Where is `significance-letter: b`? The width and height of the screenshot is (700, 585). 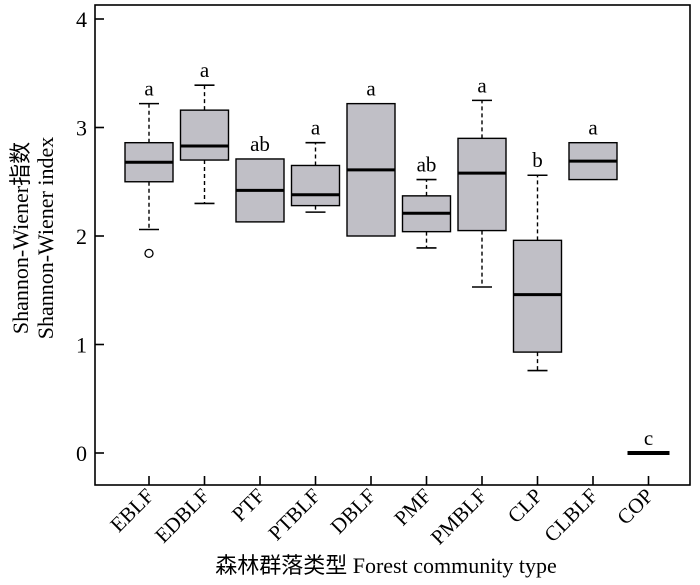
significance-letter: b is located at coordinates (537, 160).